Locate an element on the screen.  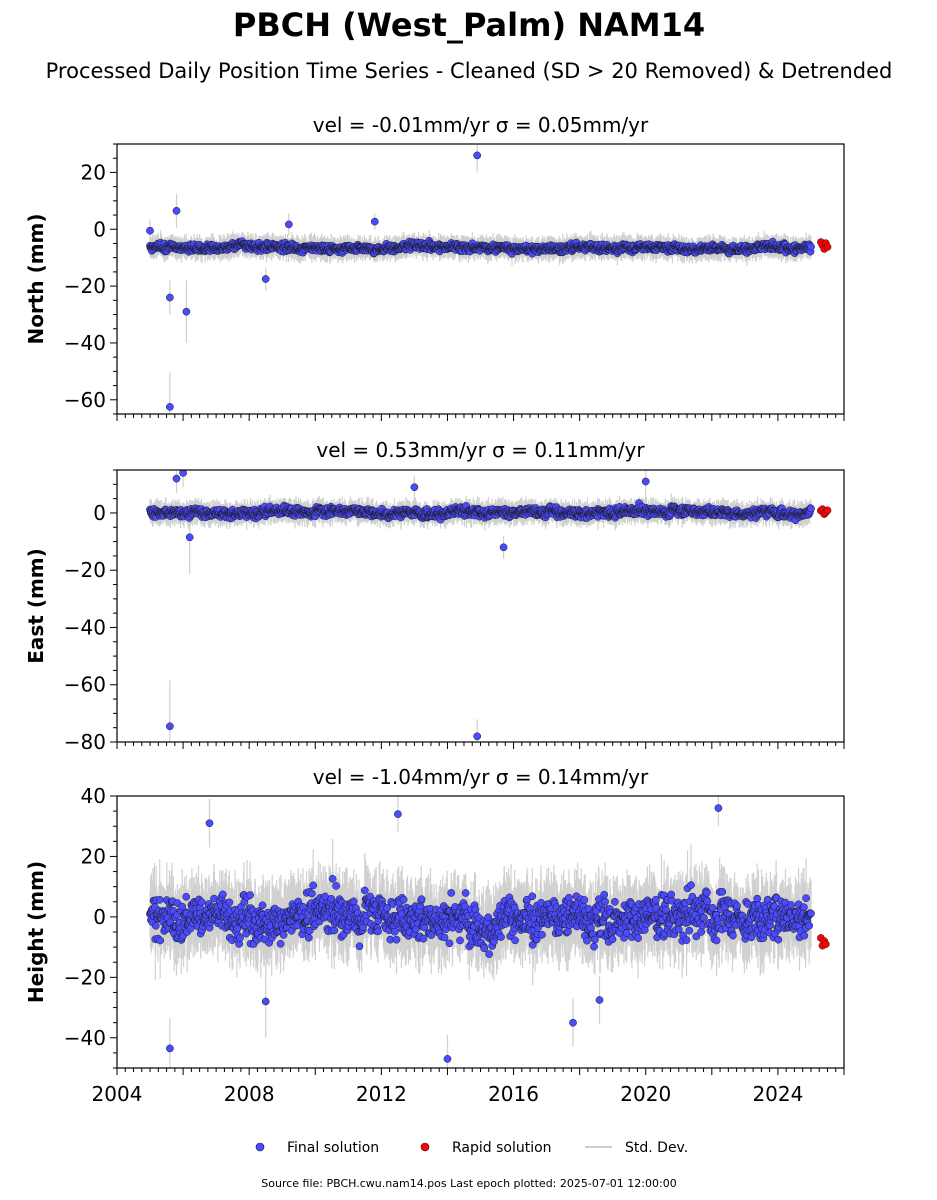
north-y-tick-label: −60 is located at coordinates (85, 400).